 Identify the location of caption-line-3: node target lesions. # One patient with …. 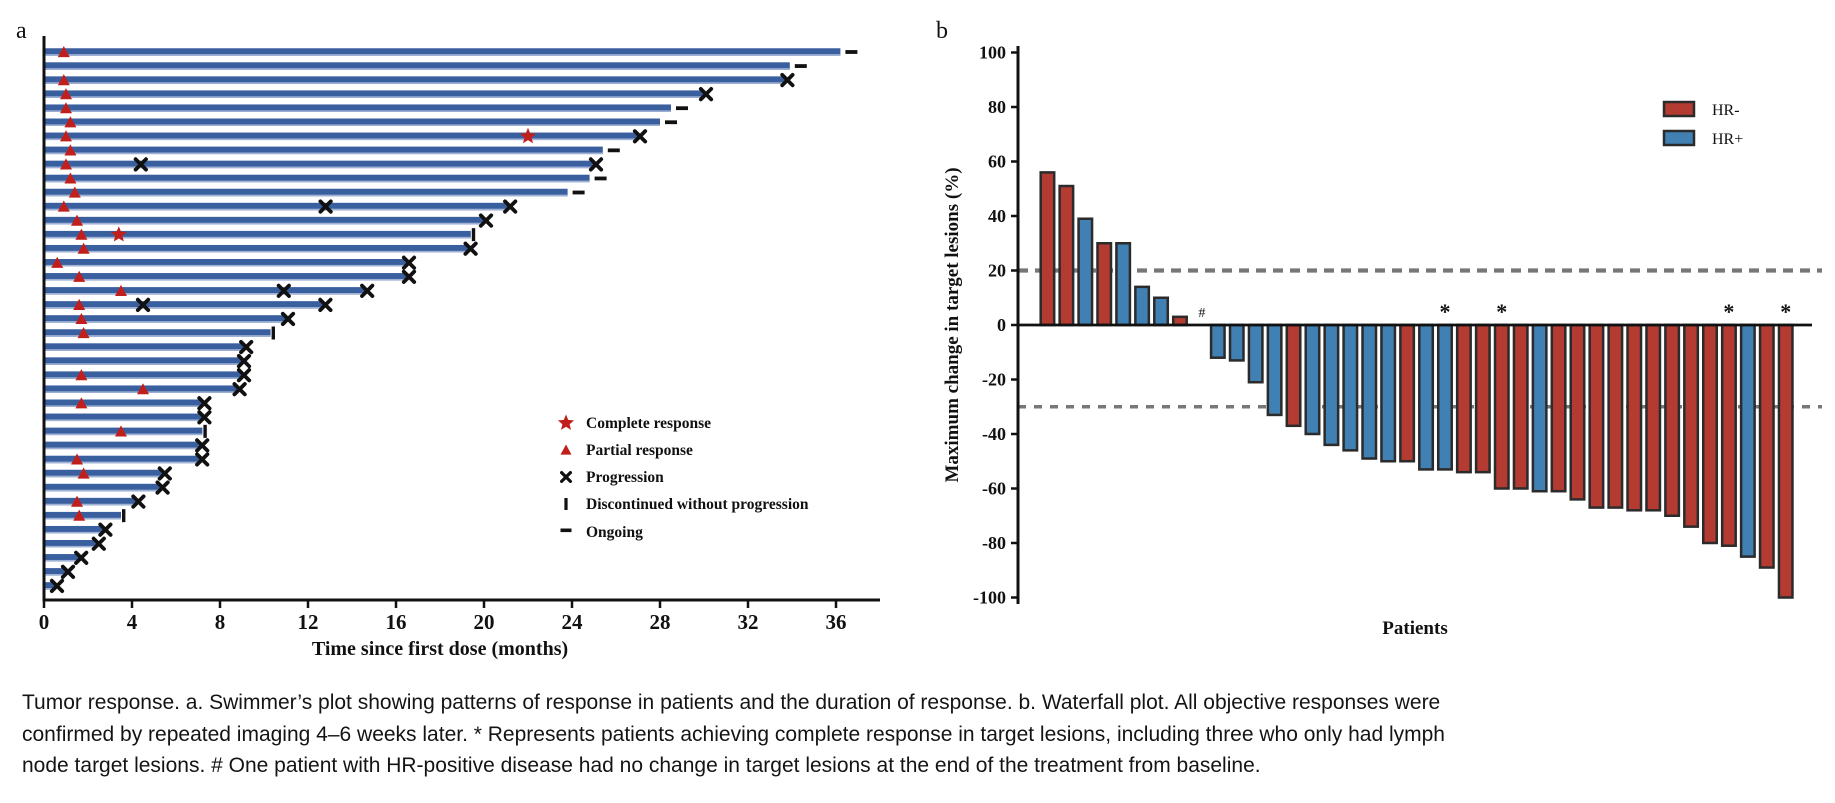
(641, 765).